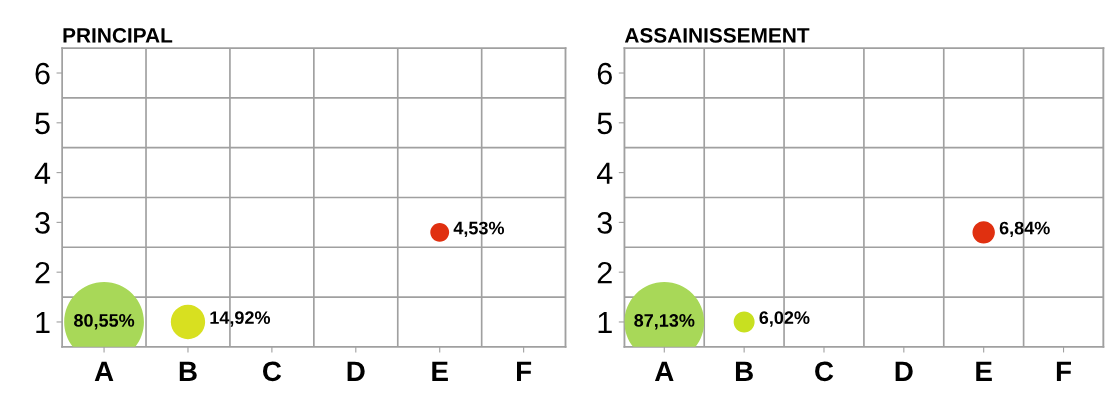 The width and height of the screenshot is (1109, 401). What do you see at coordinates (1024, 229) in the screenshot?
I see `annotation: 6,84%` at bounding box center [1024, 229].